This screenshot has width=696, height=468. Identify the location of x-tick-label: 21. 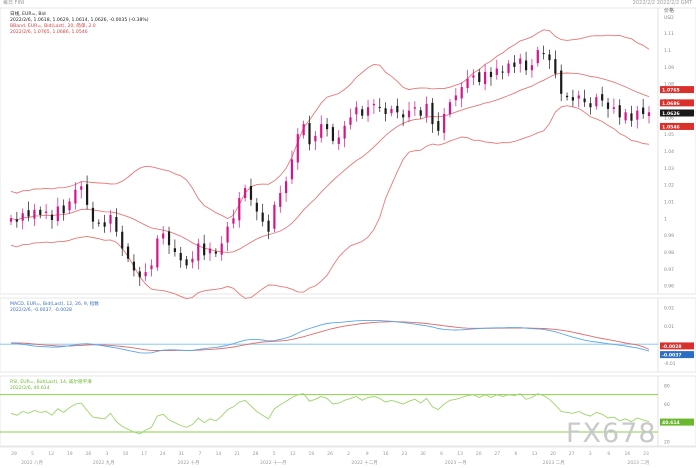
(237, 454).